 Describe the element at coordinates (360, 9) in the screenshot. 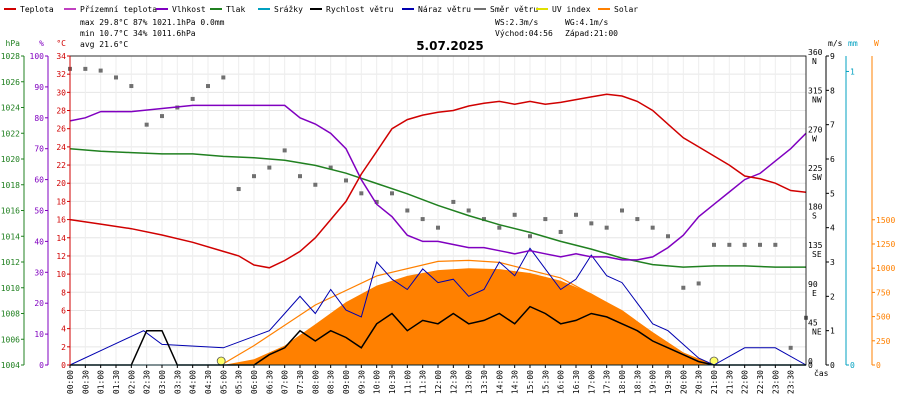

I see `legend-item: Rychlost větru` at that location.